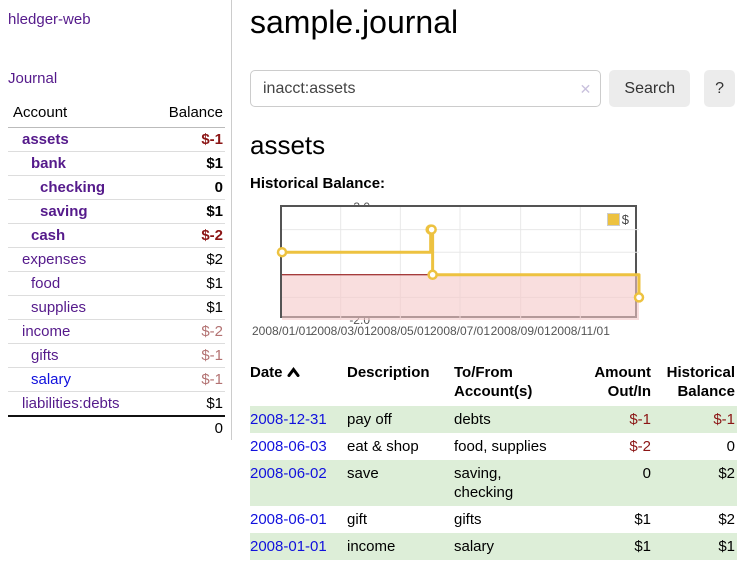 The image size is (742, 582). Describe the element at coordinates (33, 78) in the screenshot. I see `sidebar-item-journal: Journal` at that location.